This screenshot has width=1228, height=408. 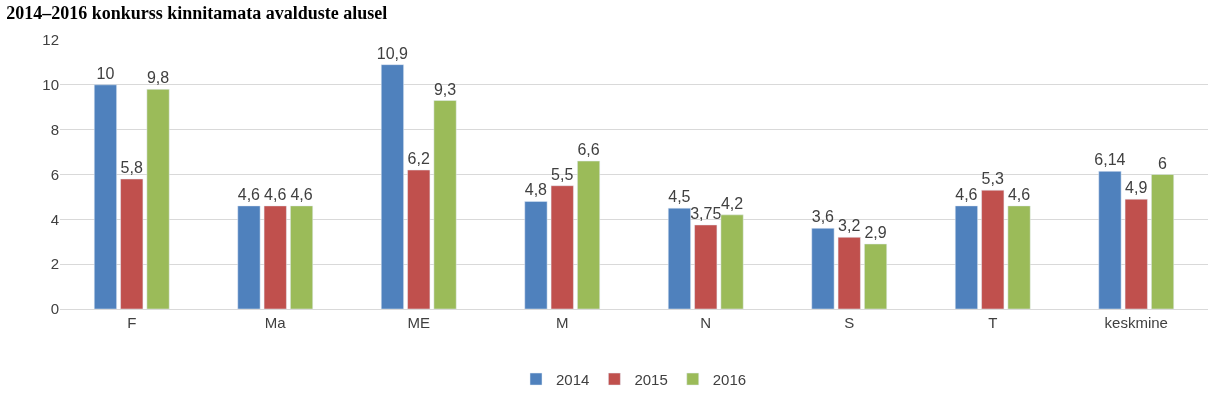 What do you see at coordinates (158, 78) in the screenshot?
I see `data-label: 9,8` at bounding box center [158, 78].